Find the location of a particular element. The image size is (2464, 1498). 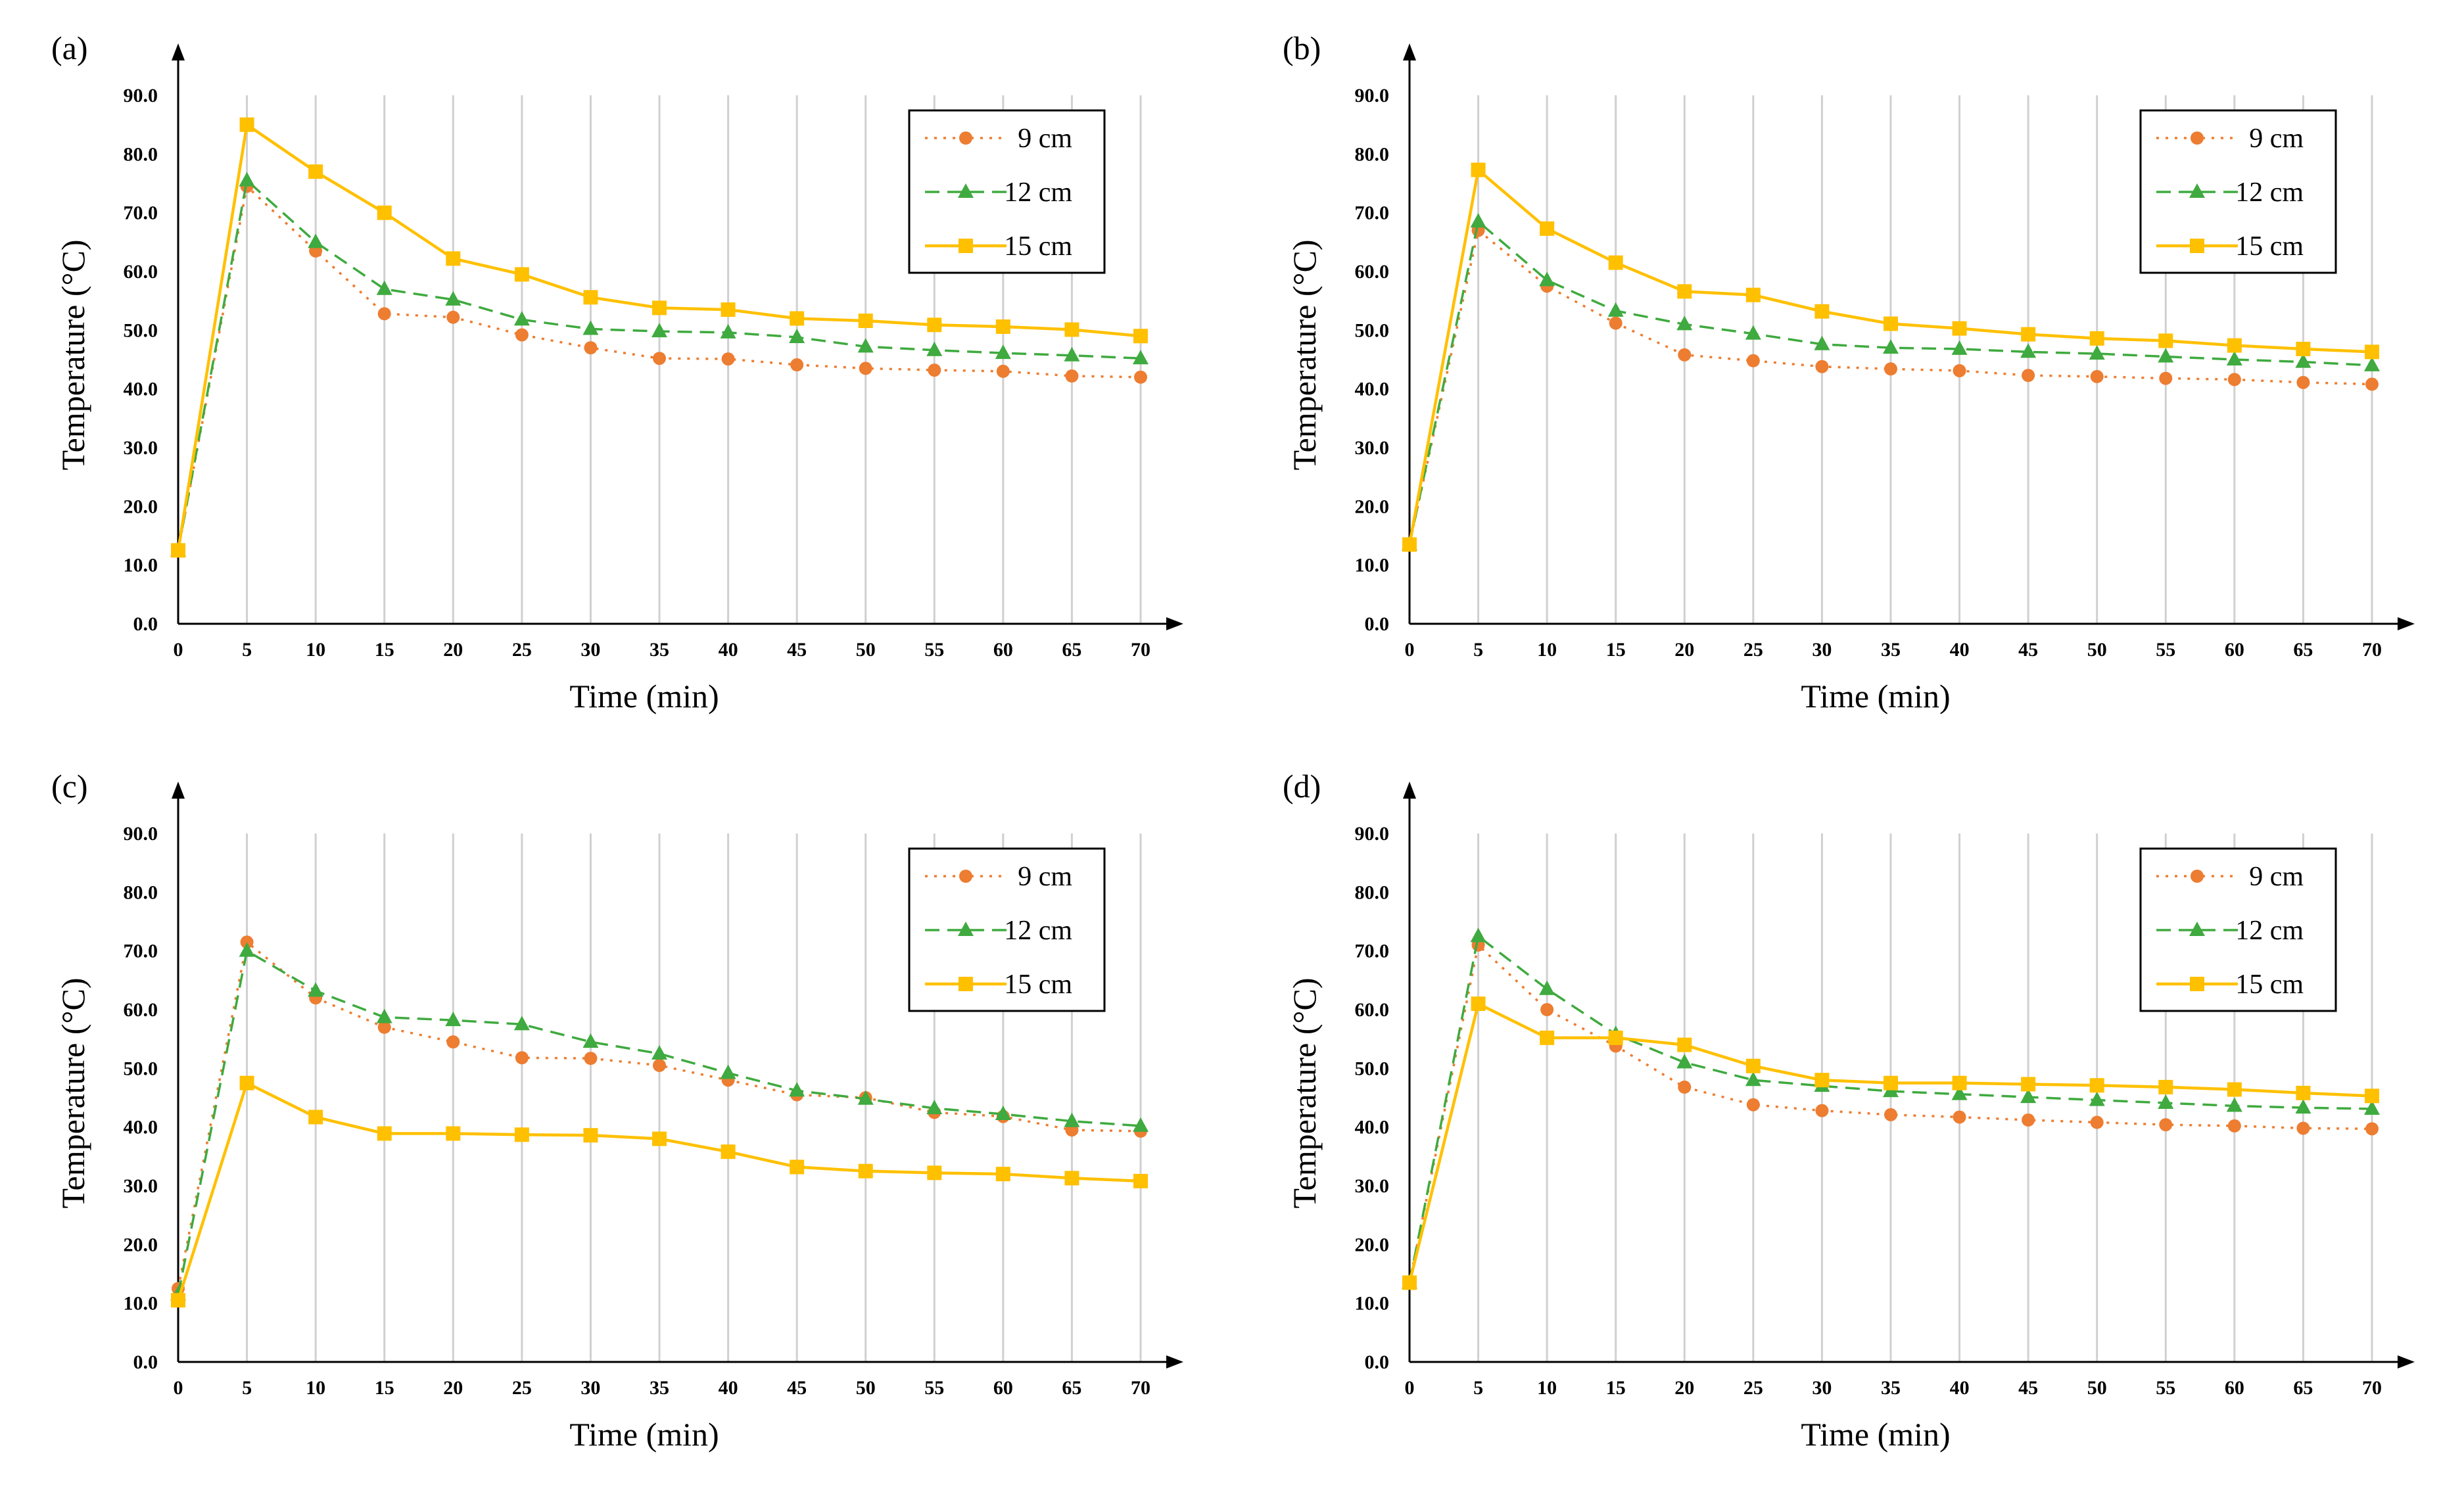

y-tick-label: 0.0 is located at coordinates (145, 624).